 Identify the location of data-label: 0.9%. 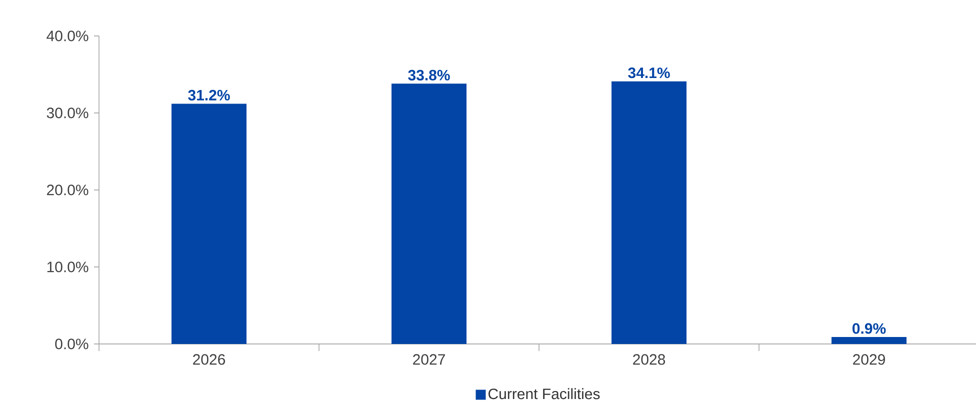
(869, 328).